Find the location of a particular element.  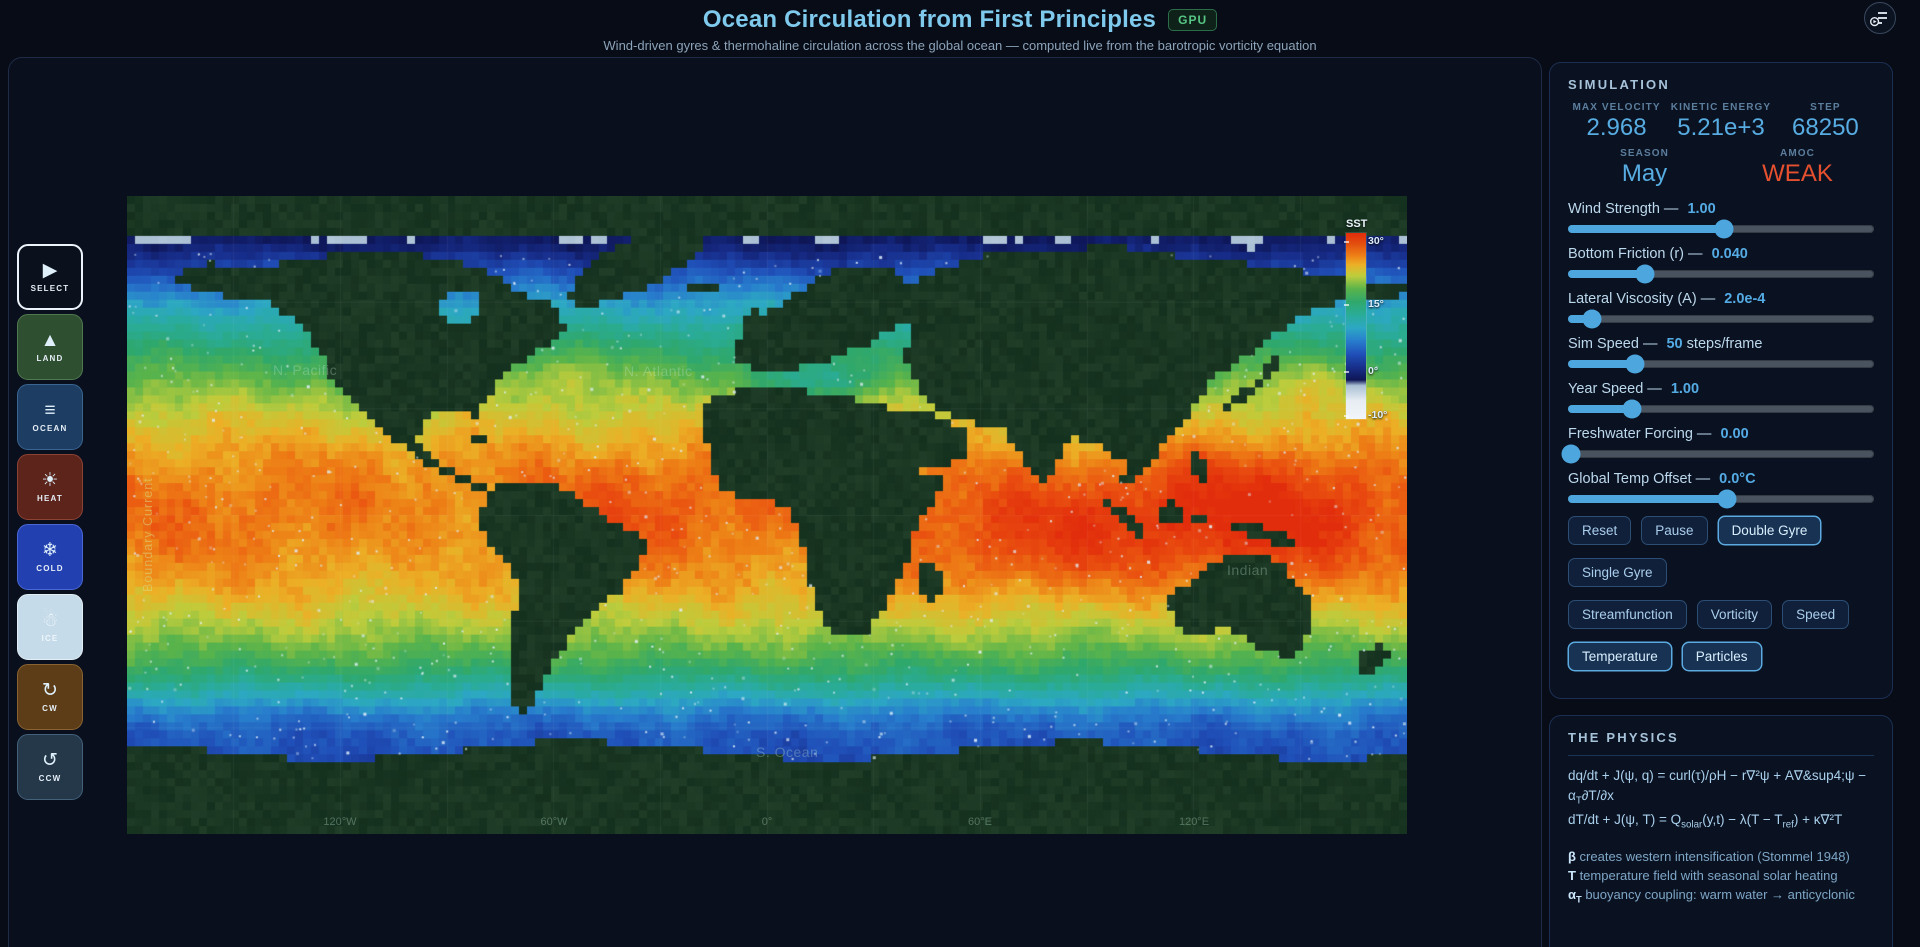

slider-wind-strength: Wind Strength — 1.00 is located at coordinates (1721, 220).